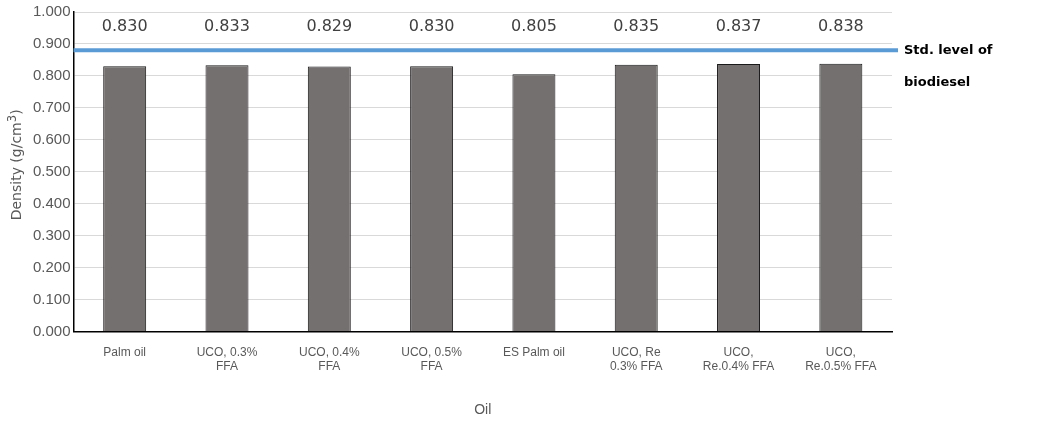 This screenshot has height=433, width=1052. What do you see at coordinates (51, 43) in the screenshot?
I see `y-tick-label: 0.900` at bounding box center [51, 43].